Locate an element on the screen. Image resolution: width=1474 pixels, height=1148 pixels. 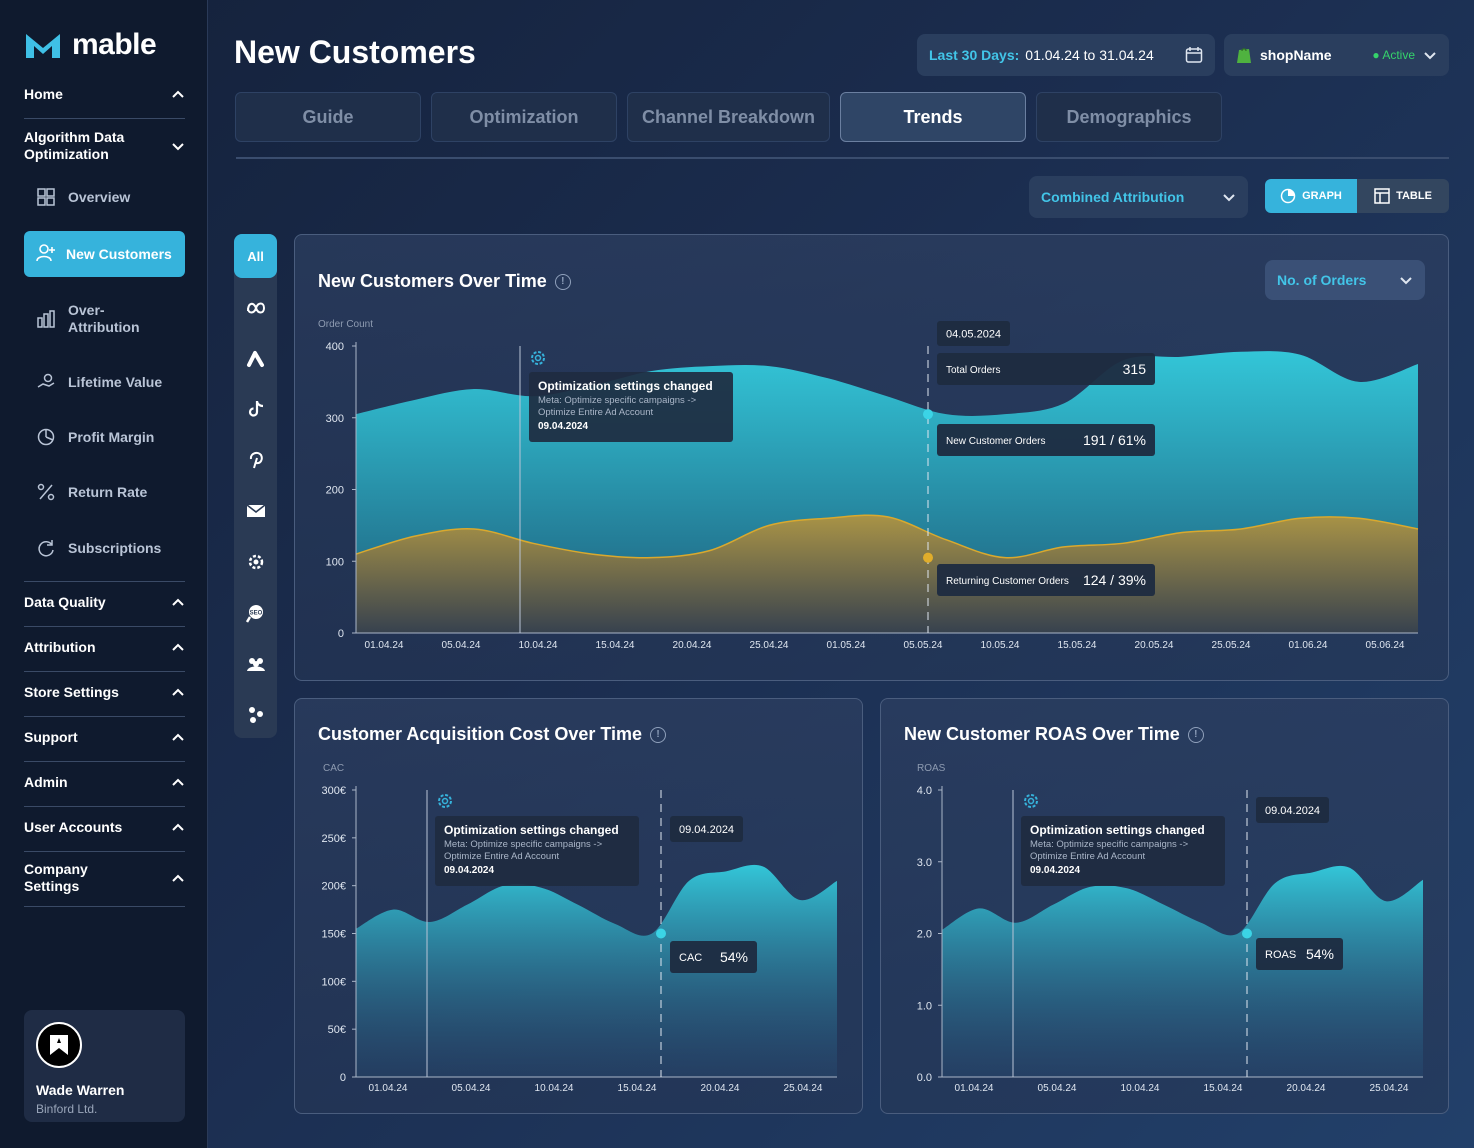
tooltip-returning-box is located at coordinates (1046, 580).